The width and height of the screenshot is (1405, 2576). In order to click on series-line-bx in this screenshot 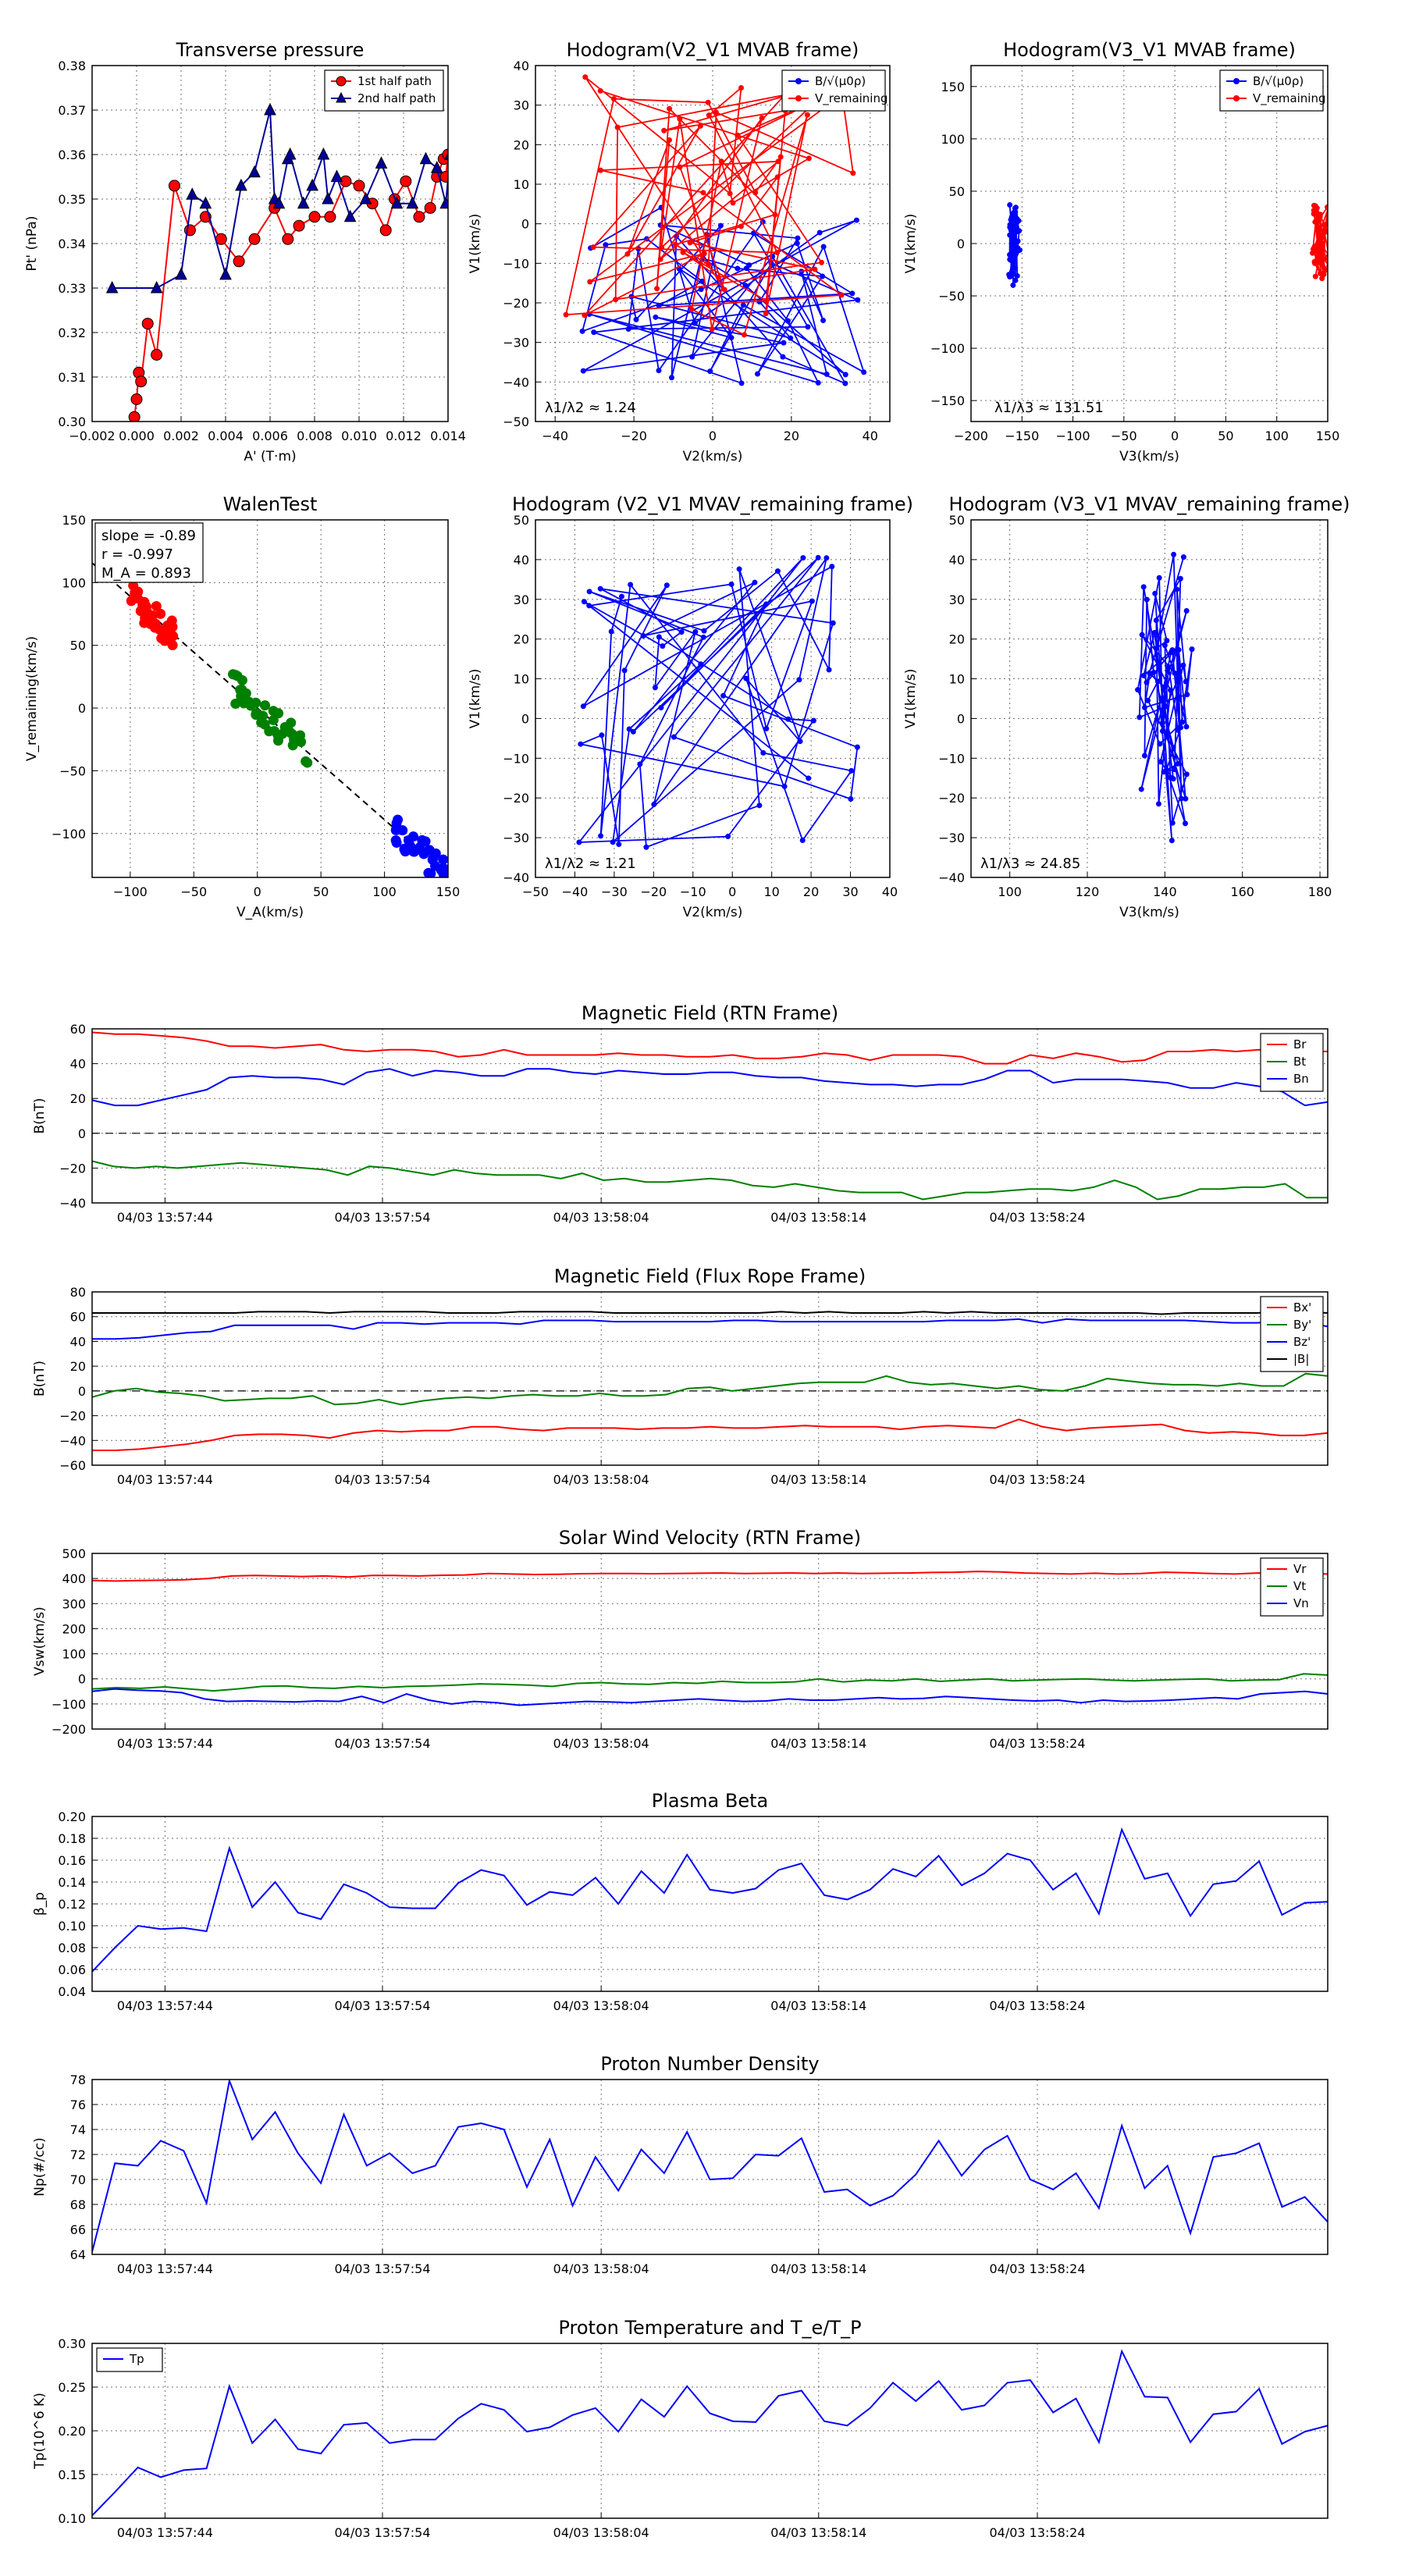, I will do `click(710, 1434)`.